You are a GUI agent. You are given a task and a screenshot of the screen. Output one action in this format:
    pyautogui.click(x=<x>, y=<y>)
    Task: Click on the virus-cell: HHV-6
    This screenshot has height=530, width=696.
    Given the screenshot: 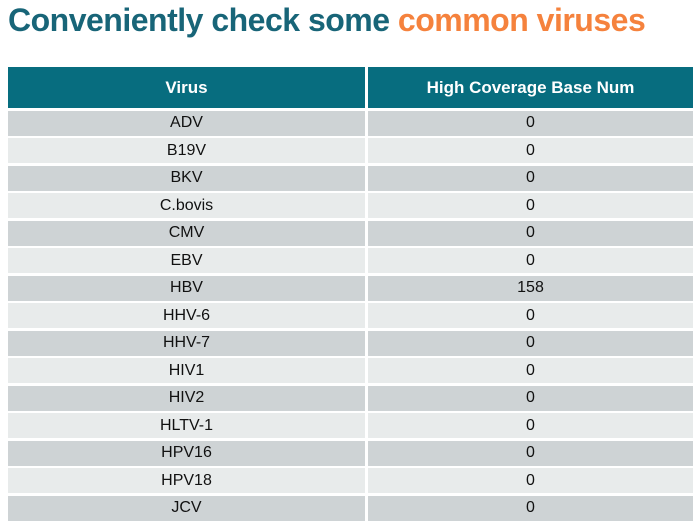 What is the action you would take?
    pyautogui.click(x=186, y=315)
    